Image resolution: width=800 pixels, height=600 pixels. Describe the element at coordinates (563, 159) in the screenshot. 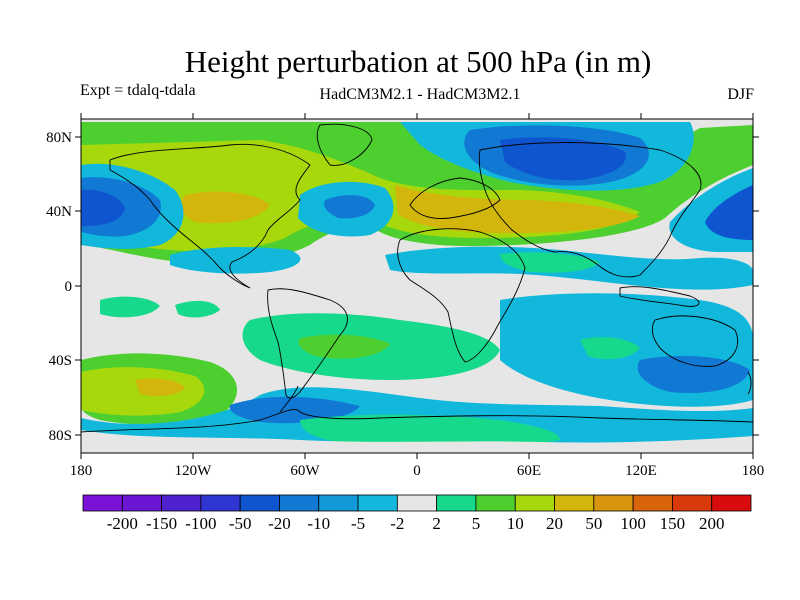

I see `contour-negative-siberia-deep` at that location.